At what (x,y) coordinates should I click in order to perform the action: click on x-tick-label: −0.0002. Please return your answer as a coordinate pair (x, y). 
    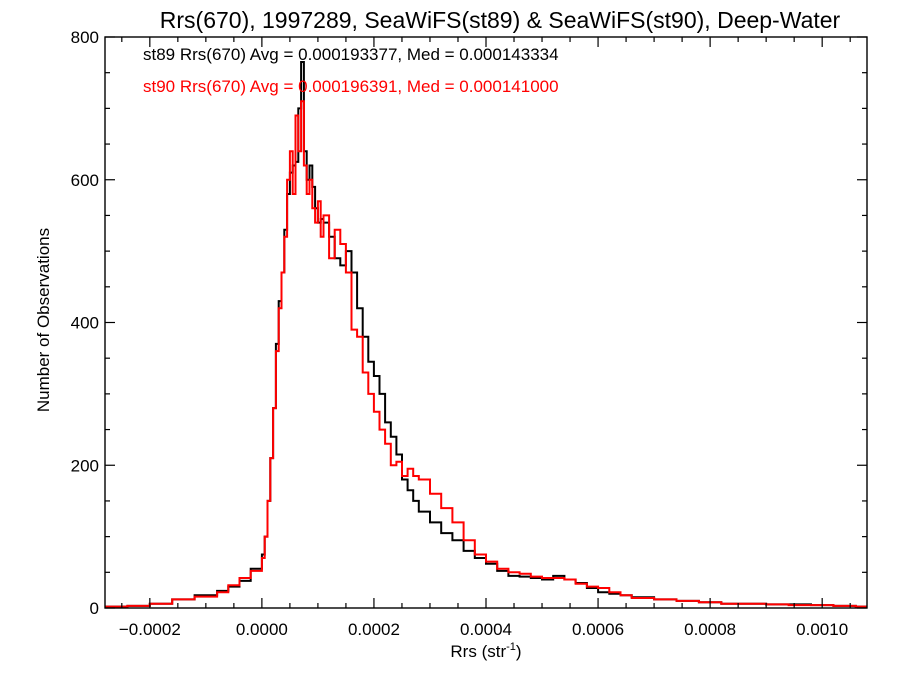
    Looking at the image, I should click on (150, 629).